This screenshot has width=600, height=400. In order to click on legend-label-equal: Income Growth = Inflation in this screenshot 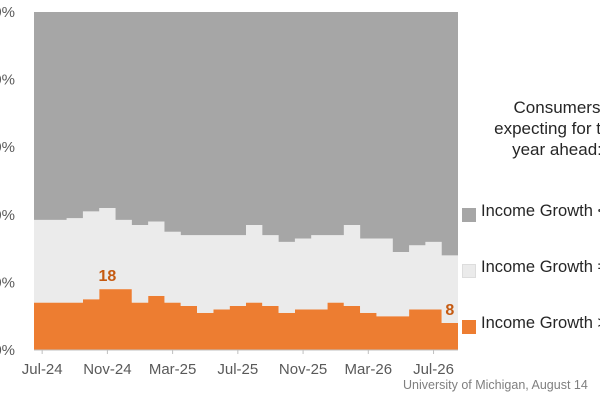, I will do `click(540, 267)`.